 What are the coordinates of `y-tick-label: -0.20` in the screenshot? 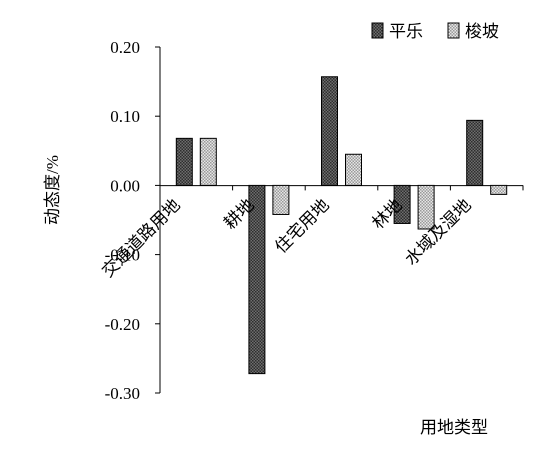 It's located at (122, 324).